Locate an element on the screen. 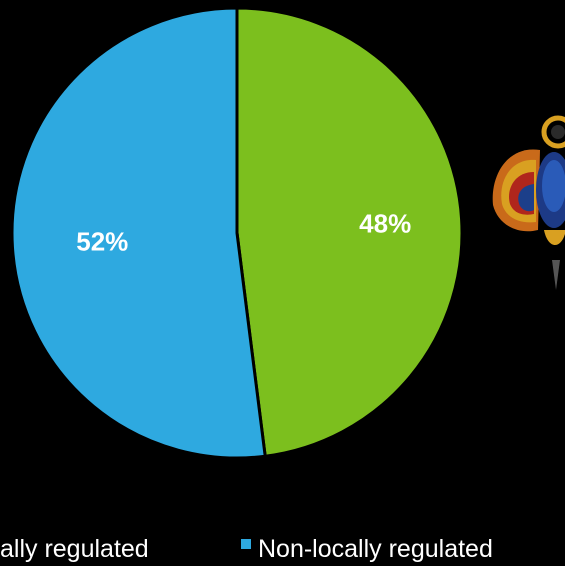  legend-item-non-locally-regulated: Non-locally regulated is located at coordinates (367, 549).